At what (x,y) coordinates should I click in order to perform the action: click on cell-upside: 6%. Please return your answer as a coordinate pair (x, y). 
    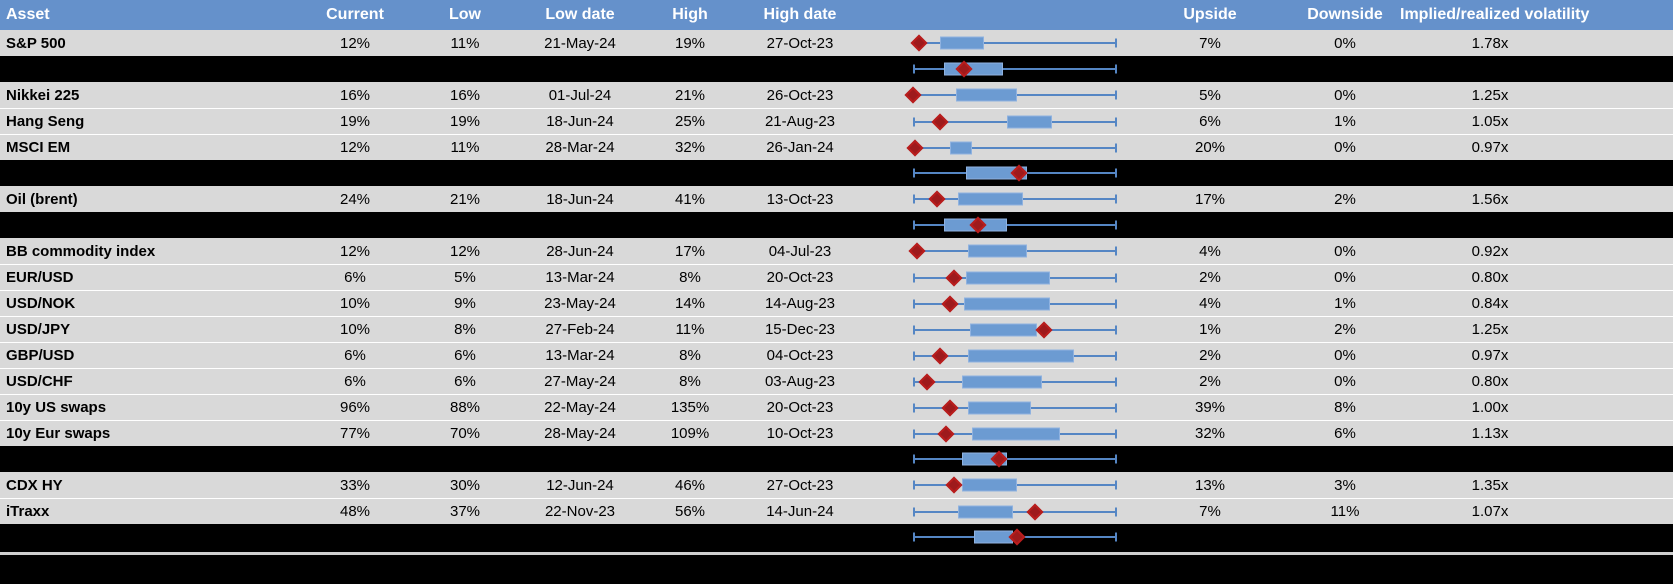
    Looking at the image, I should click on (1210, 121).